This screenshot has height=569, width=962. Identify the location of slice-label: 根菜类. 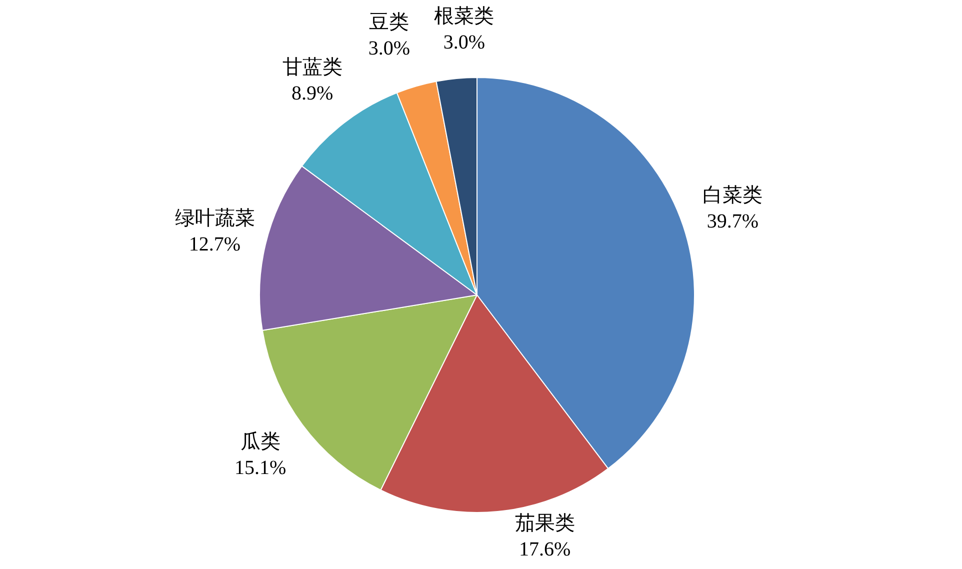
(464, 16).